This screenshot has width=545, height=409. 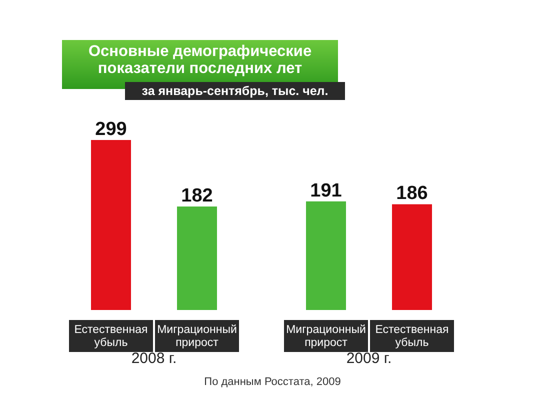 What do you see at coordinates (111, 129) in the screenshot?
I see `data-label: 299` at bounding box center [111, 129].